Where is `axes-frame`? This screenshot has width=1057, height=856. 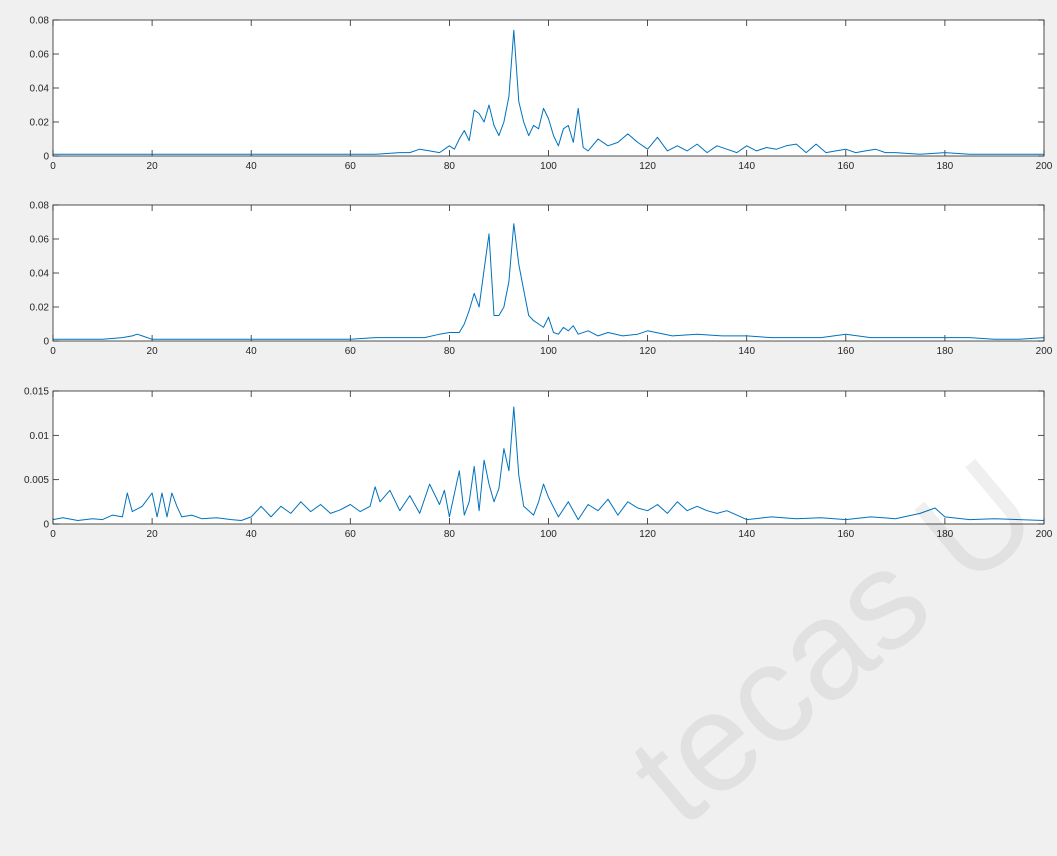
axes-frame is located at coordinates (548, 457).